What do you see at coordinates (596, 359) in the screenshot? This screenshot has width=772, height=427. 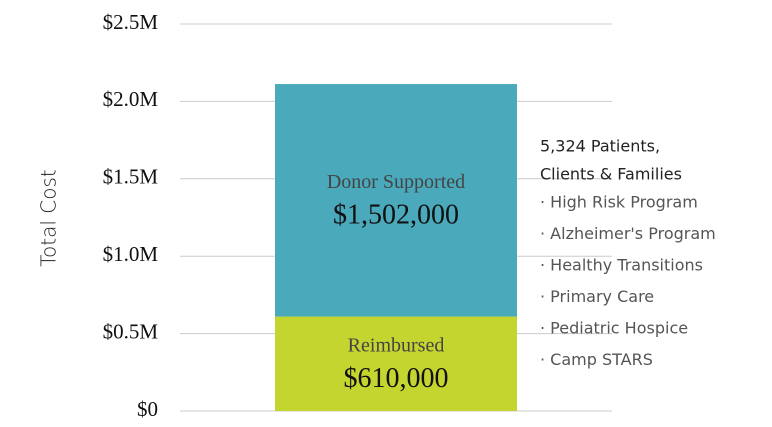 I see `annotation-item: · Camp STARS` at bounding box center [596, 359].